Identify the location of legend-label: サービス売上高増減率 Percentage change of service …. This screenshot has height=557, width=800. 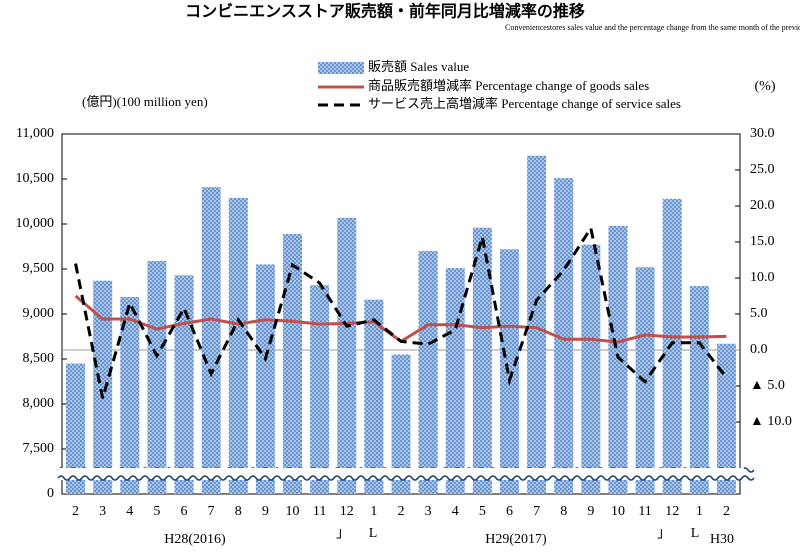
(524, 103).